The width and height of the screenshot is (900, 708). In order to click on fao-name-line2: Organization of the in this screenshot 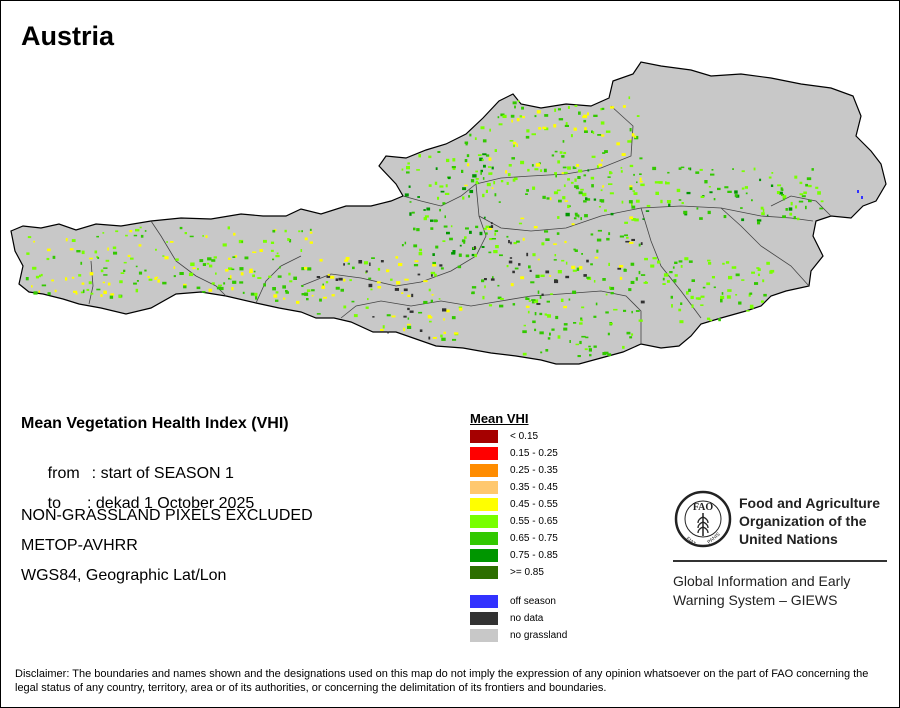, I will do `click(803, 521)`.